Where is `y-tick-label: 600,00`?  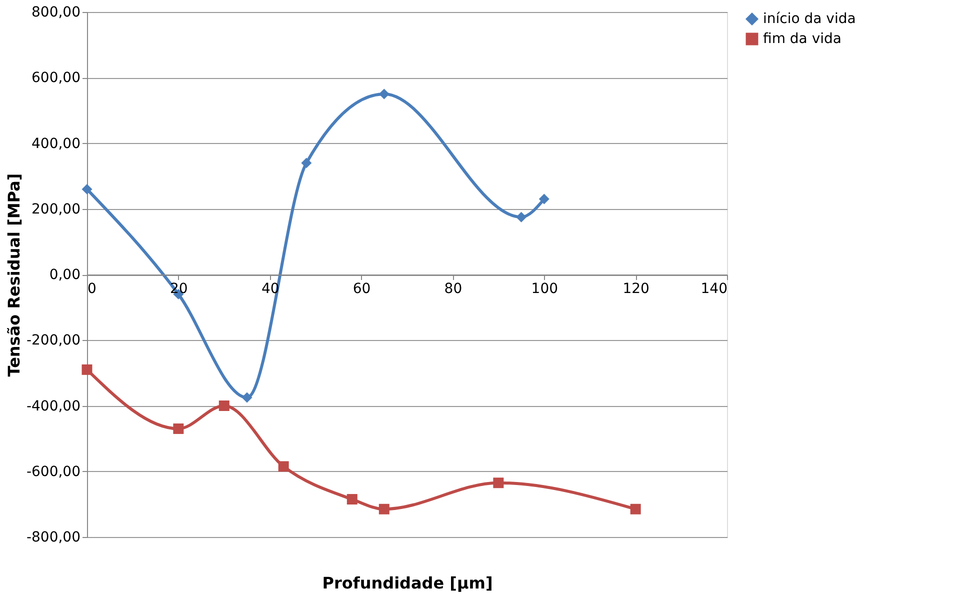 y-tick-label: 600,00 is located at coordinates (56, 78).